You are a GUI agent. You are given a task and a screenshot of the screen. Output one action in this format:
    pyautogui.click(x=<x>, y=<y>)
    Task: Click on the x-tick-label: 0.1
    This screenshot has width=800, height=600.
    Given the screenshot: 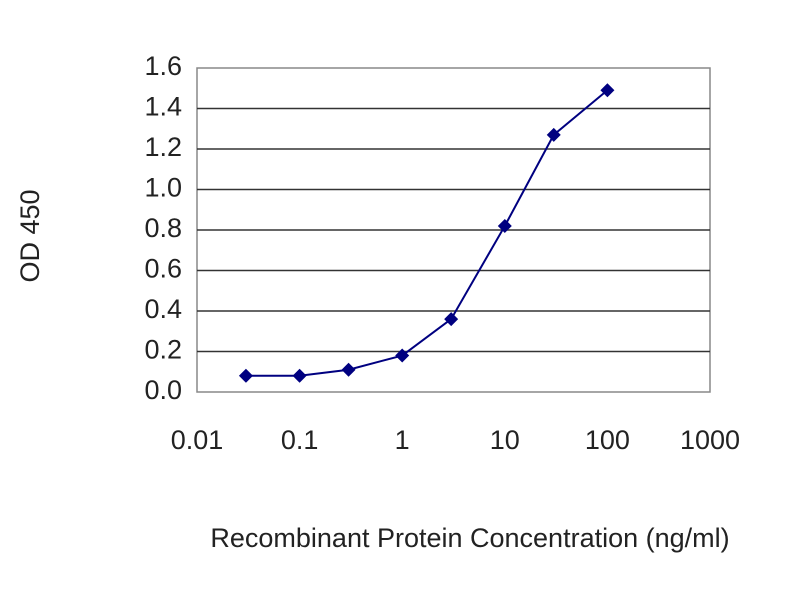 What is the action you would take?
    pyautogui.click(x=300, y=440)
    